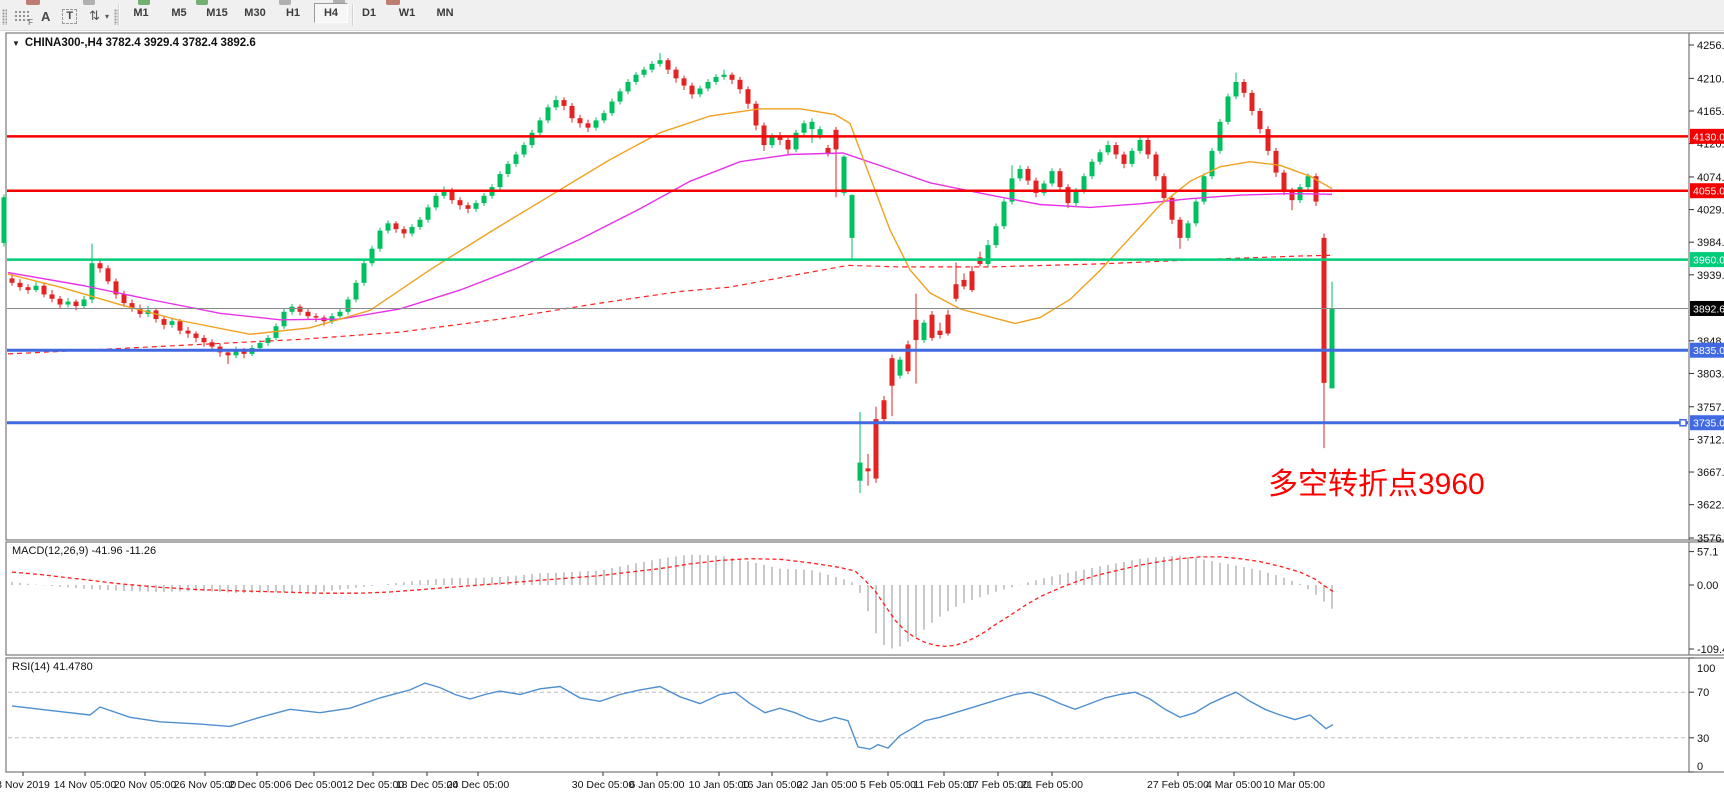 The width and height of the screenshot is (1724, 793). I want to click on svg-text: 3835.0, so click(1708, 351).